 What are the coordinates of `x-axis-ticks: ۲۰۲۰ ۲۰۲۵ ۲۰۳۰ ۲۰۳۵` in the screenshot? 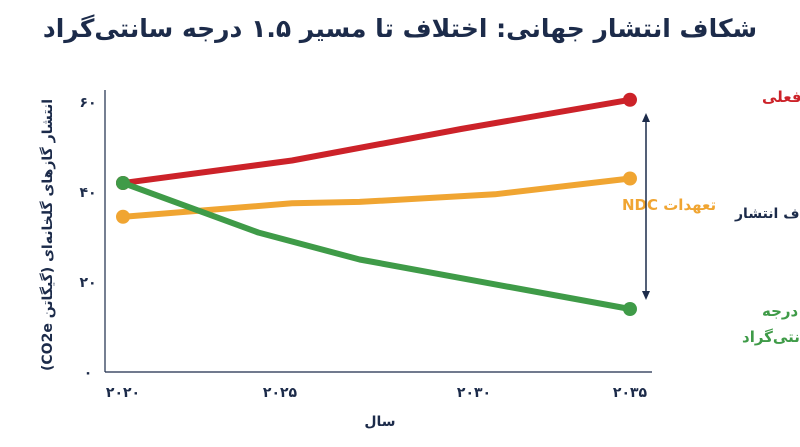 It's located at (377, 393).